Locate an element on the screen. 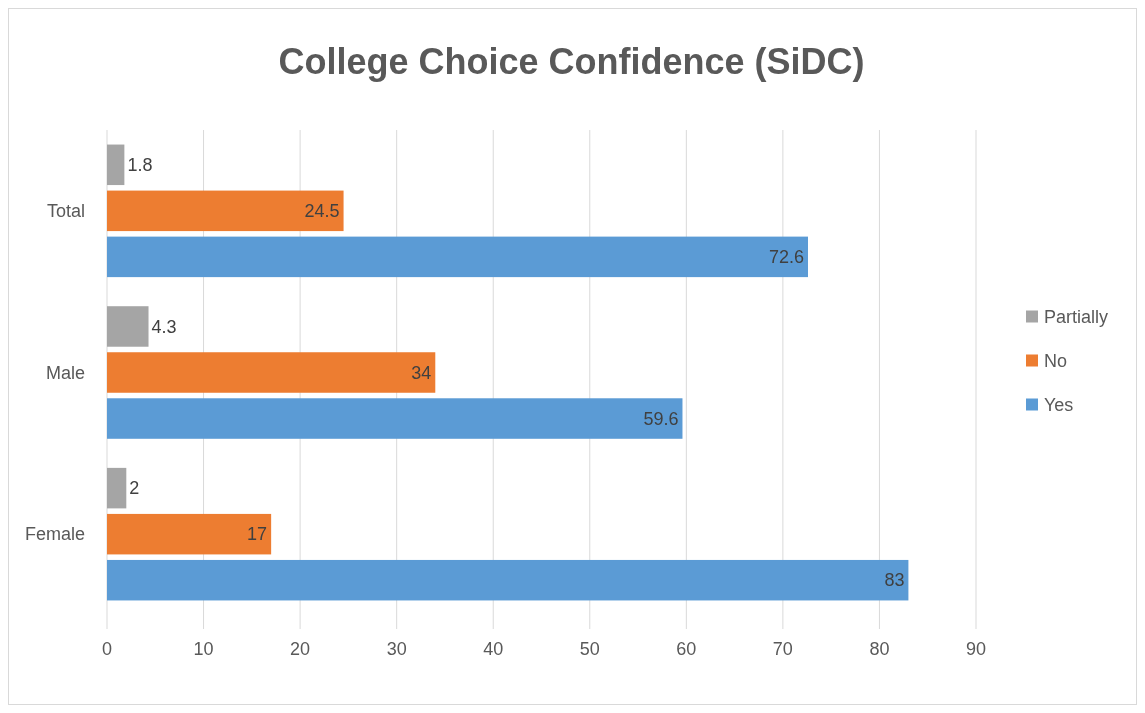 The image size is (1145, 713). x-tick-label: 60 is located at coordinates (686, 649).